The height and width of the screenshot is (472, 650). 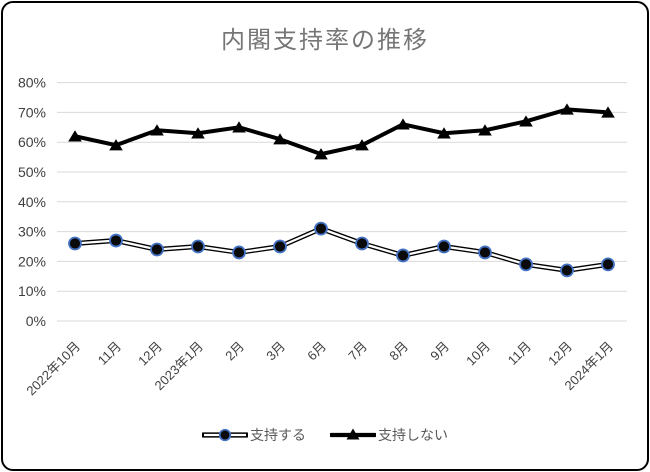 What do you see at coordinates (341, 132) in the screenshot?
I see `series-shijishinai-line` at bounding box center [341, 132].